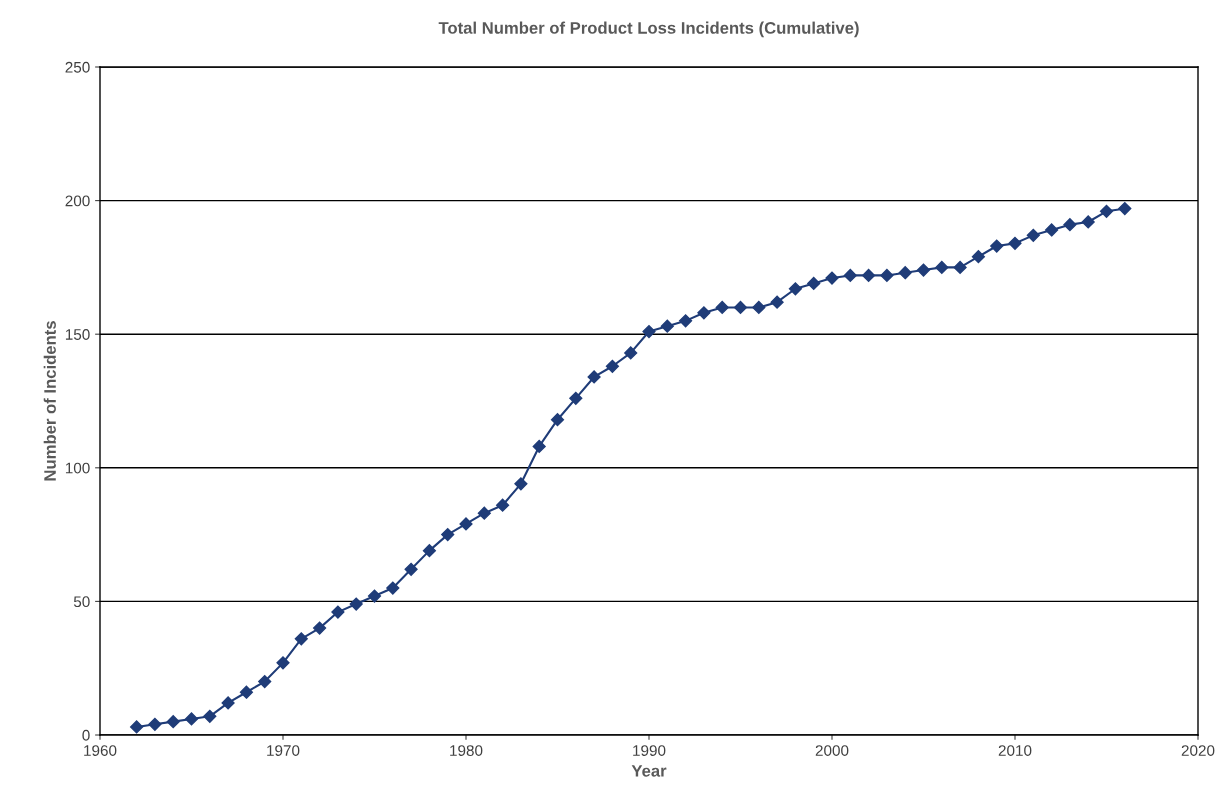  Describe the element at coordinates (49, 401) in the screenshot. I see `y-axis-title: Number of Incidents` at that location.